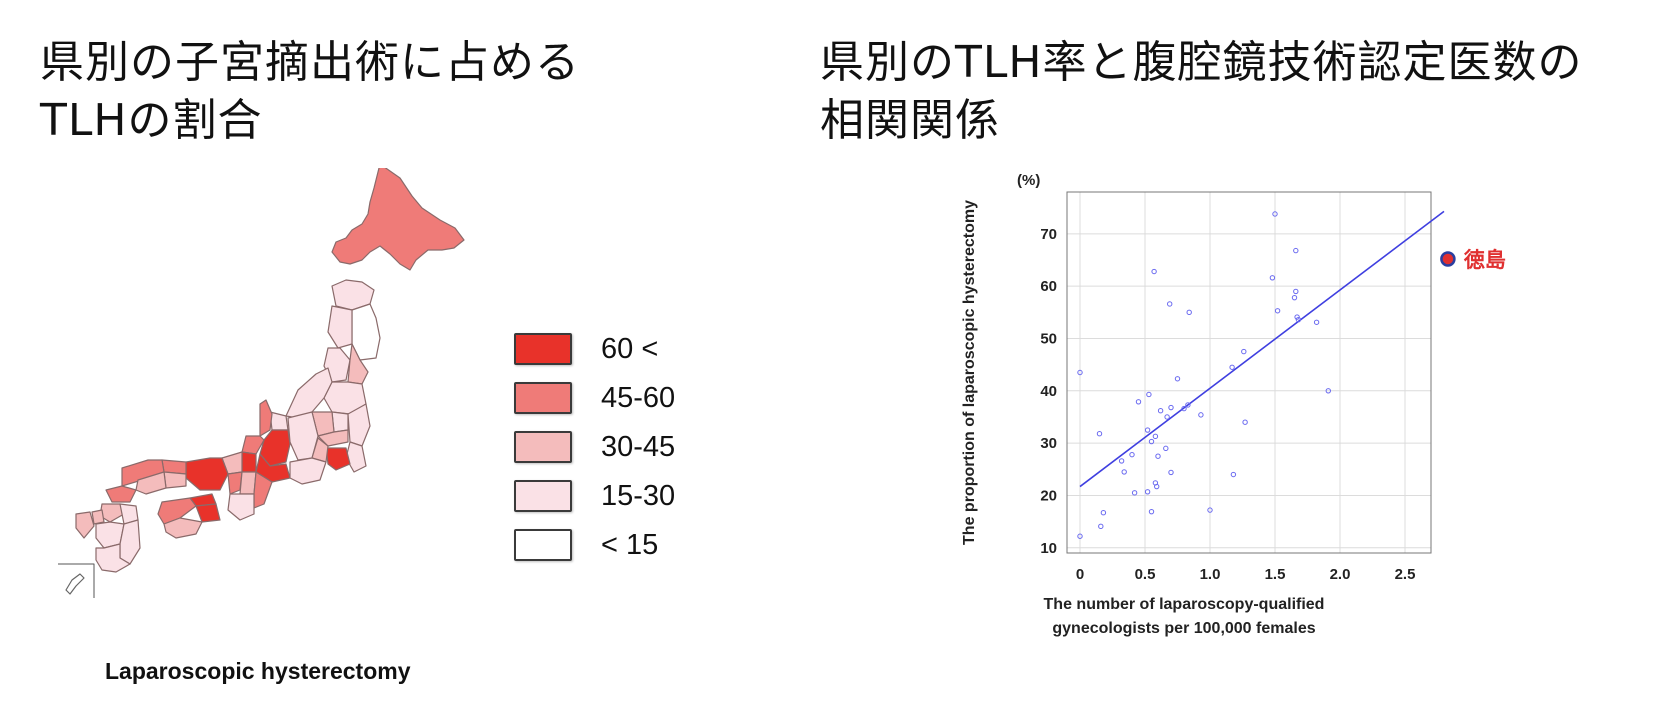 This screenshot has width=1674, height=711. I want to click on x-tick-label: 0.5, so click(1145, 574).